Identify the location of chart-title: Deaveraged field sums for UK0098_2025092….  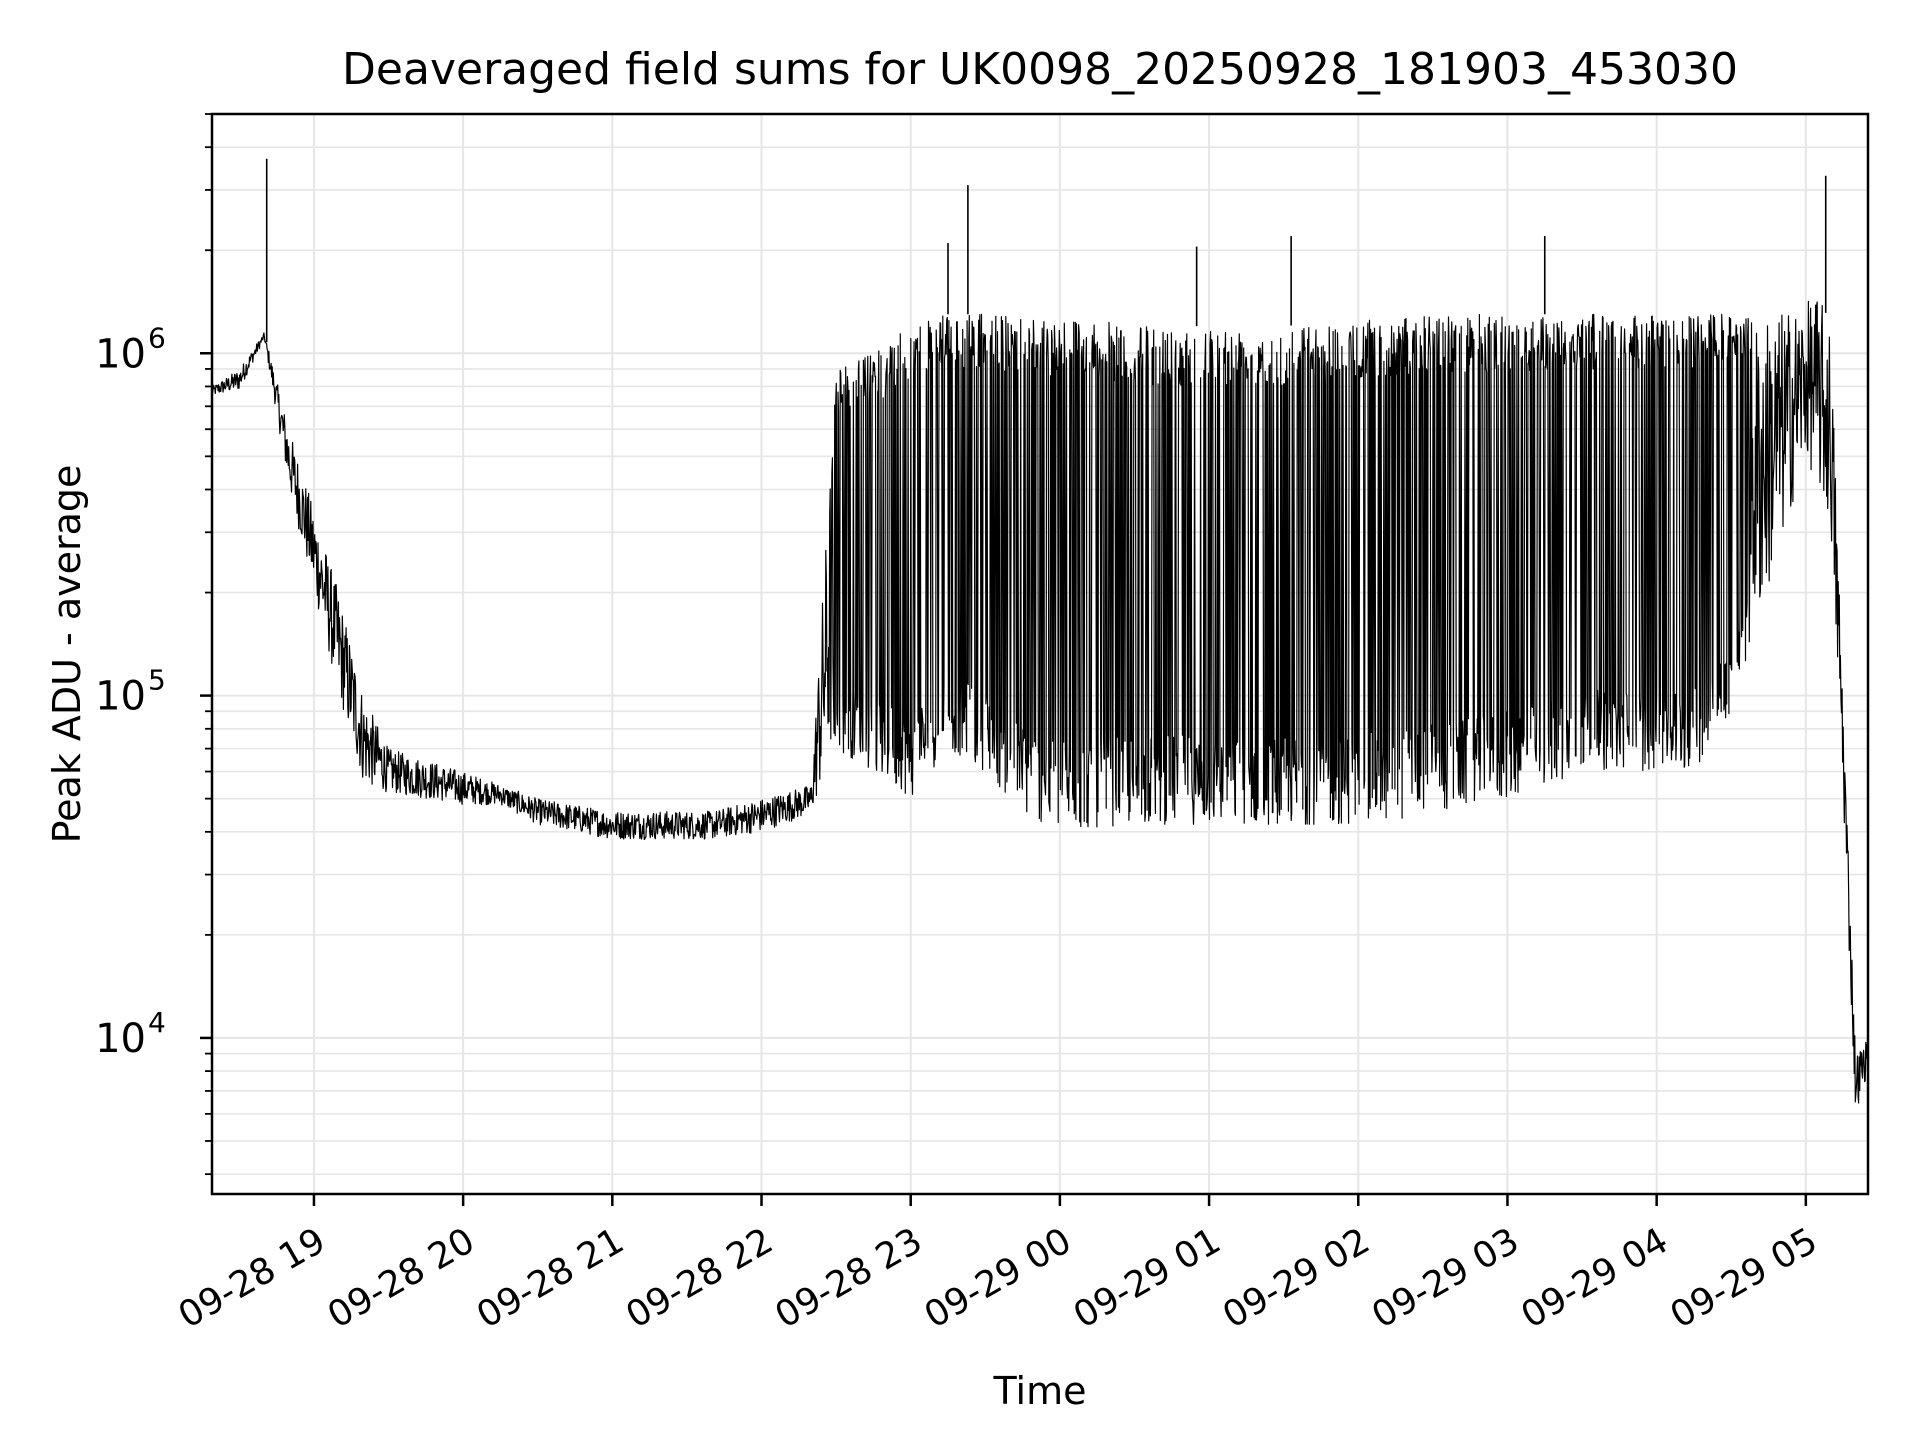
(1040, 69).